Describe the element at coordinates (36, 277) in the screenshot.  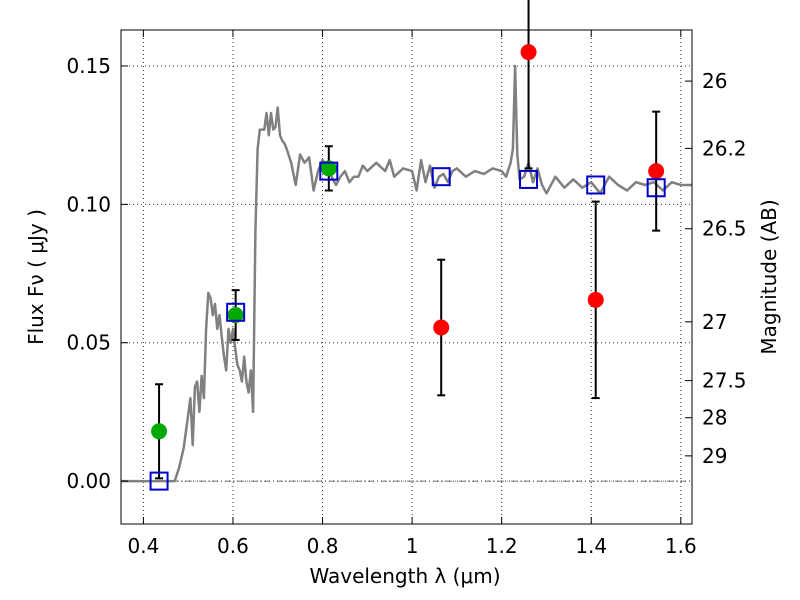
I see `y-axis-label: Flux Fν ( μJy )` at that location.